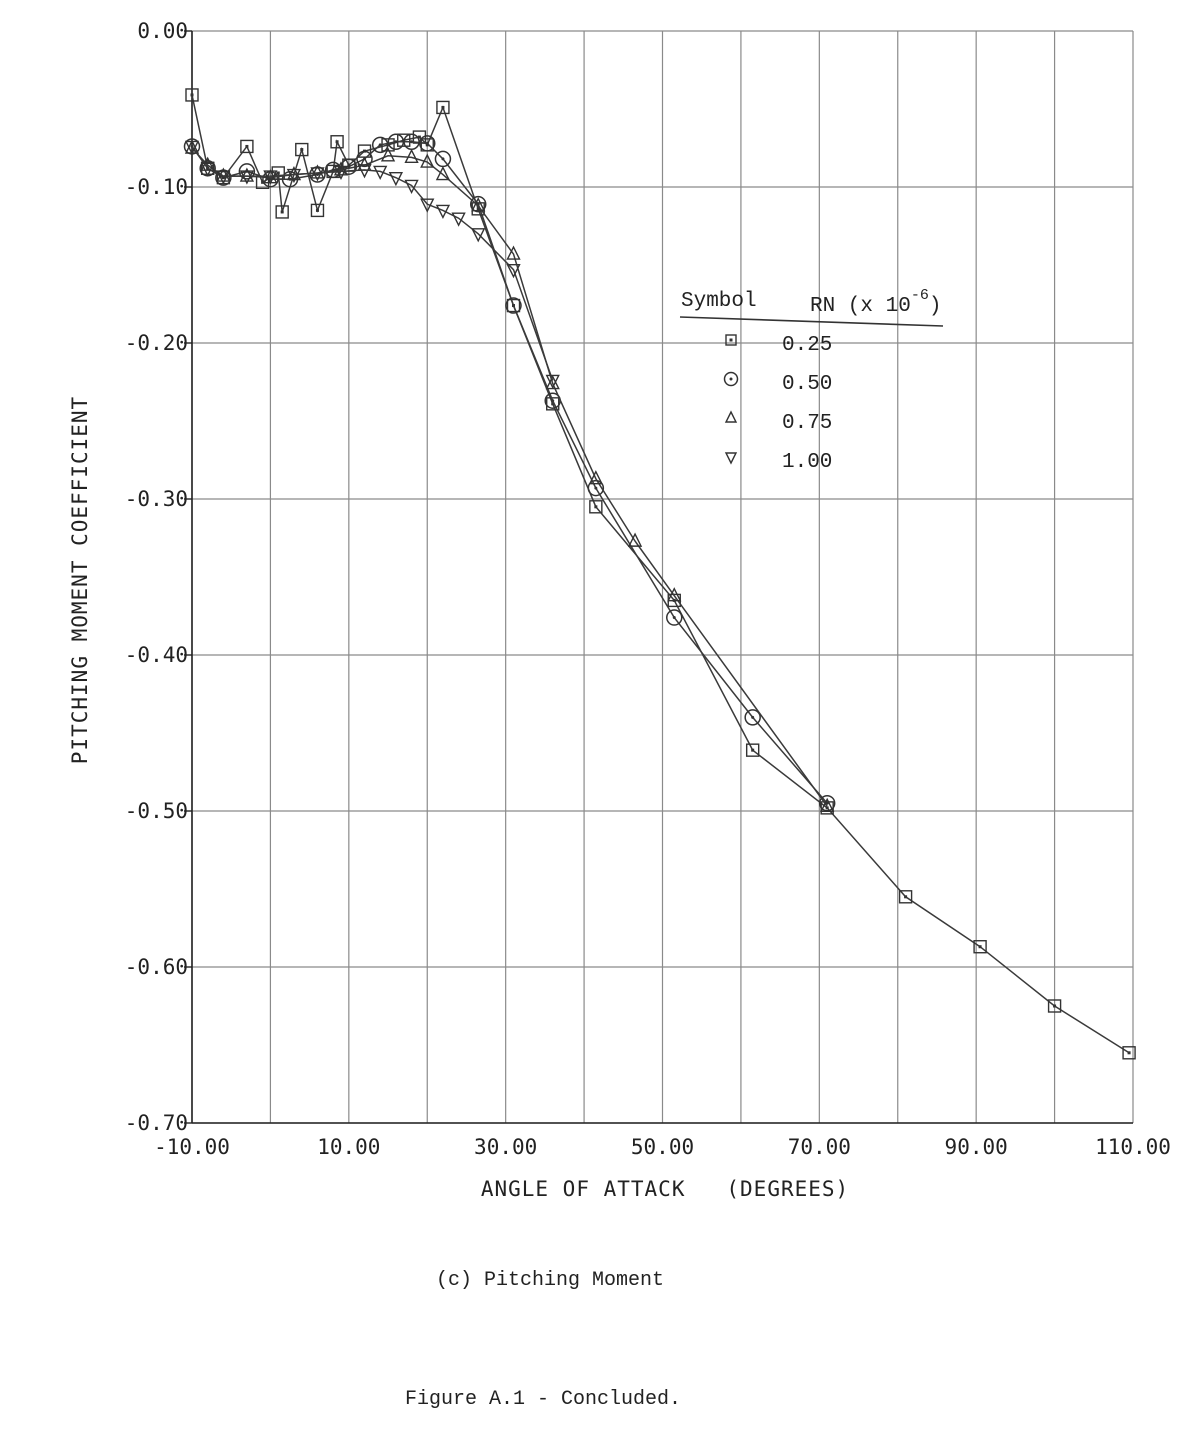 The image size is (1200, 1445). What do you see at coordinates (920, 295) in the screenshot?
I see `legend-rn-exponent: -6` at bounding box center [920, 295].